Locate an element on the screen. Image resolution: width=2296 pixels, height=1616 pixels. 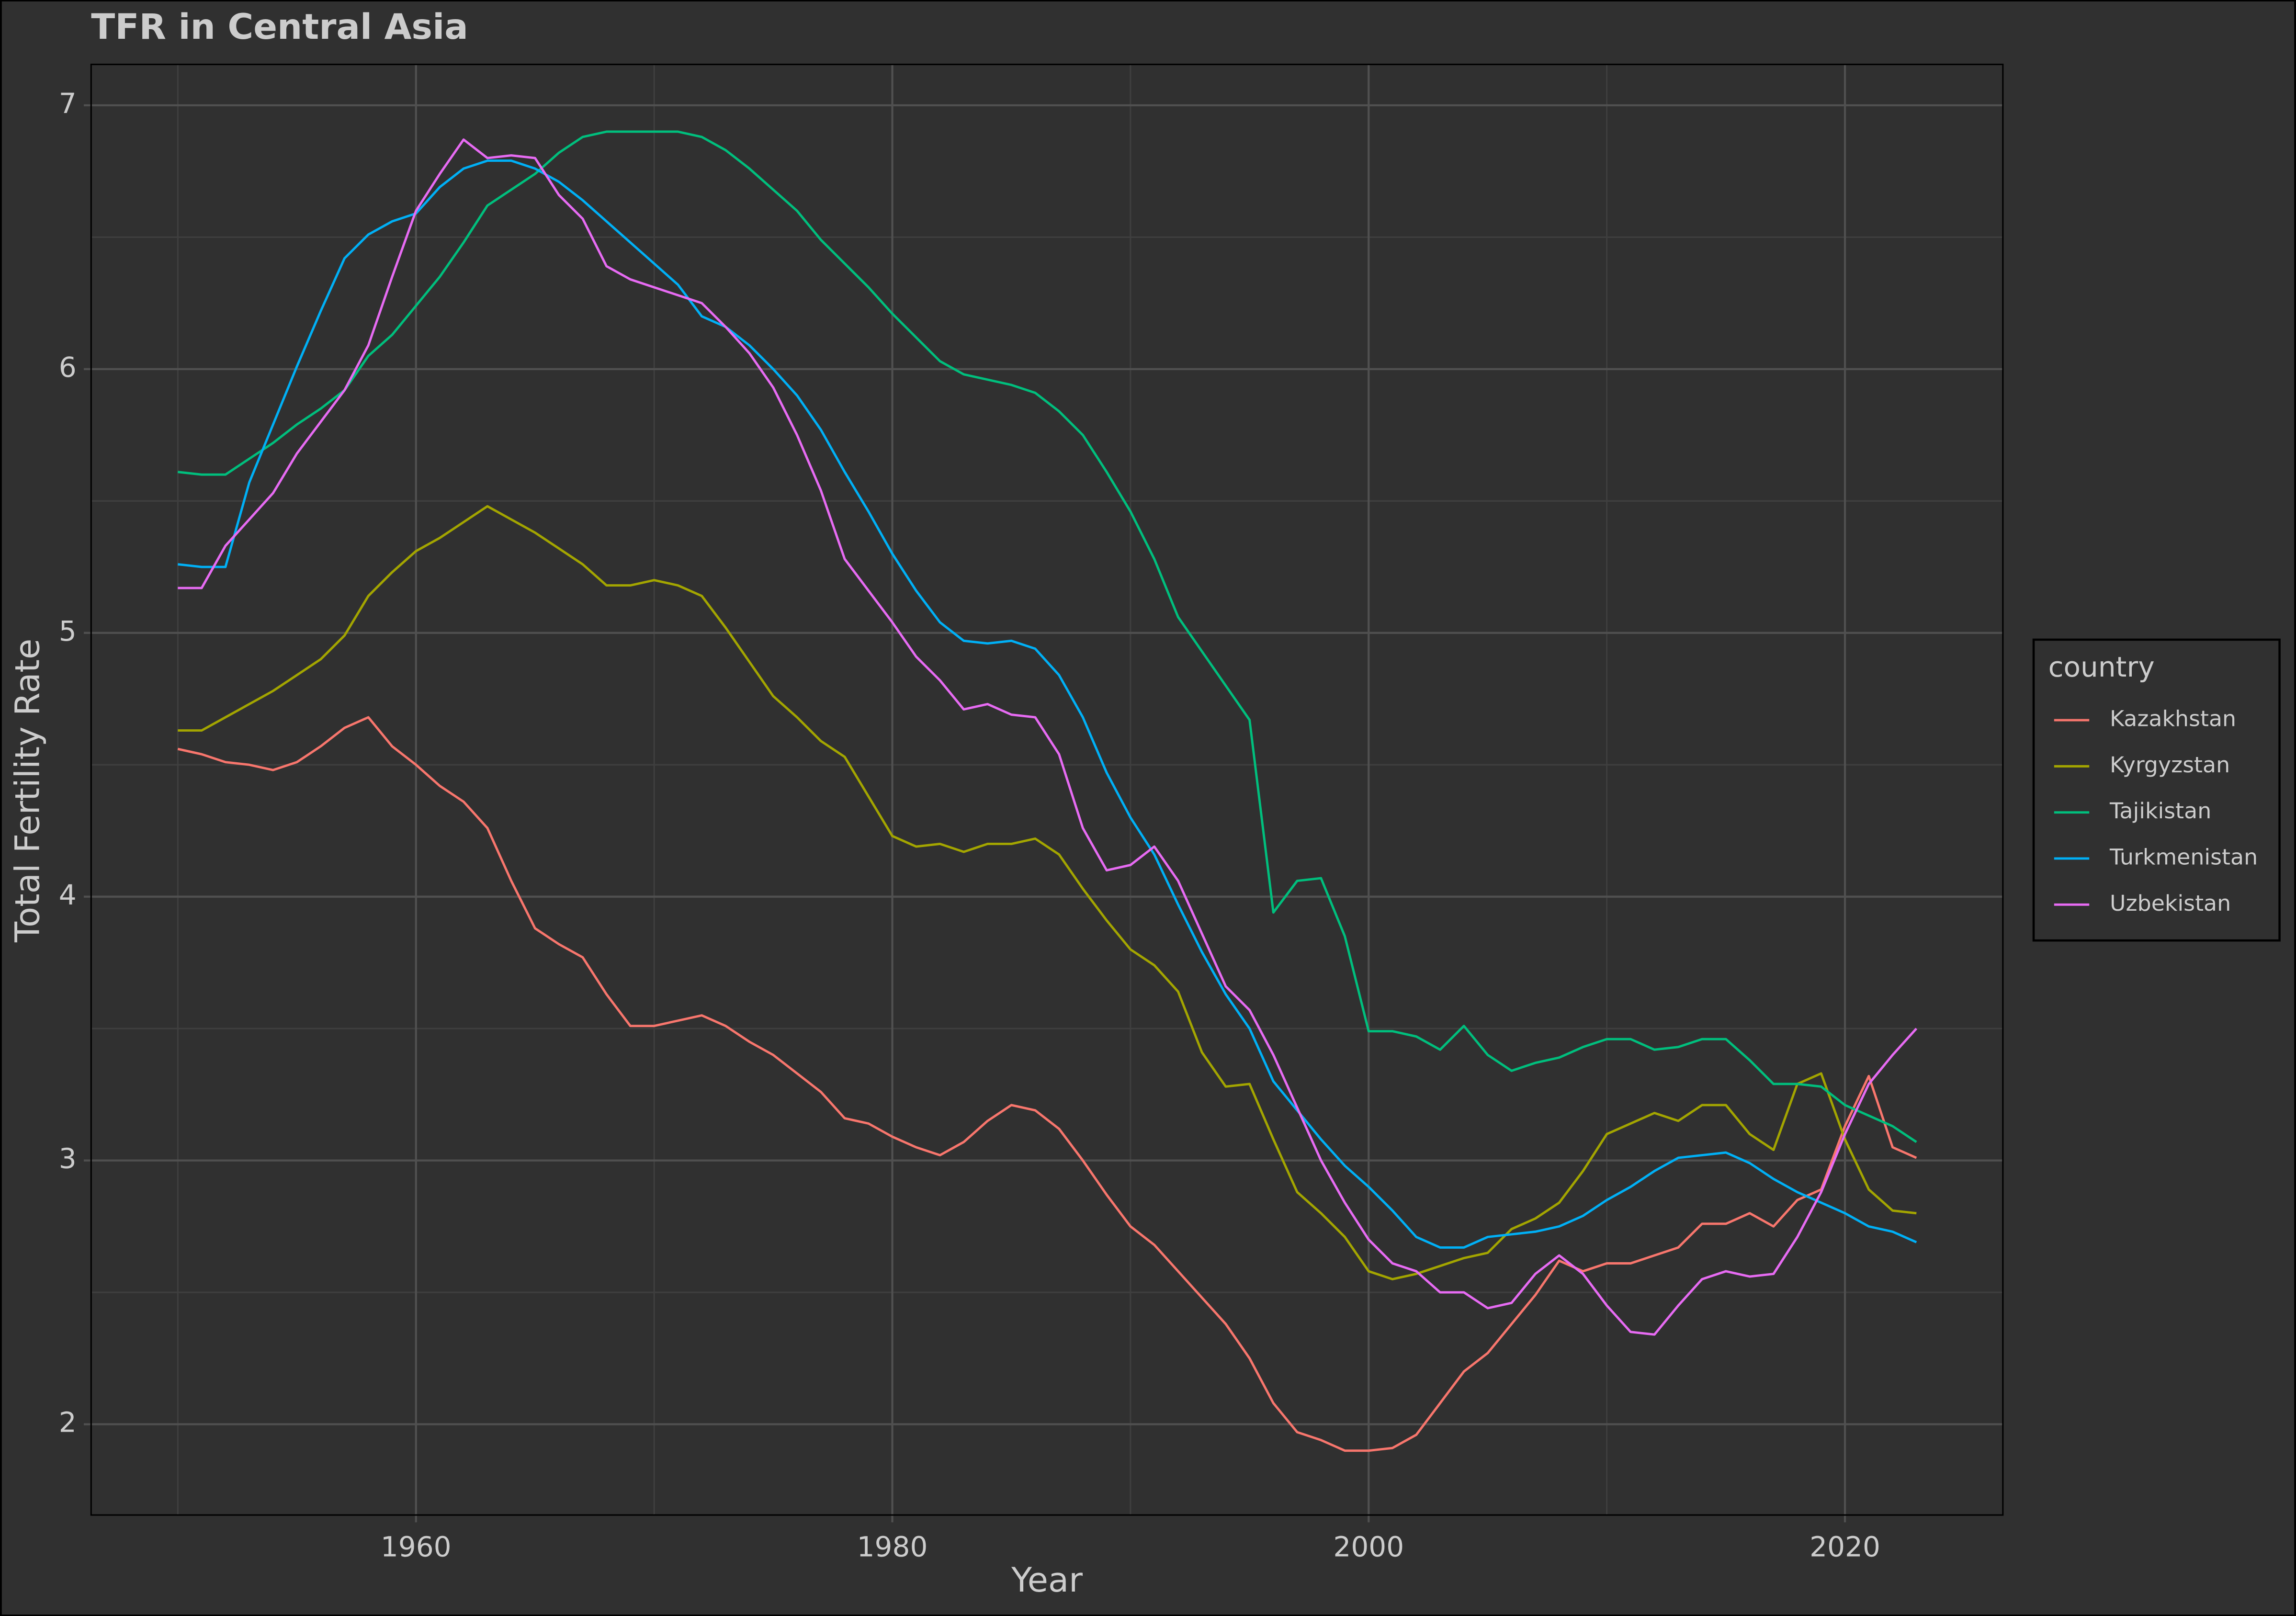
legend-title: country is located at coordinates (2101, 667).